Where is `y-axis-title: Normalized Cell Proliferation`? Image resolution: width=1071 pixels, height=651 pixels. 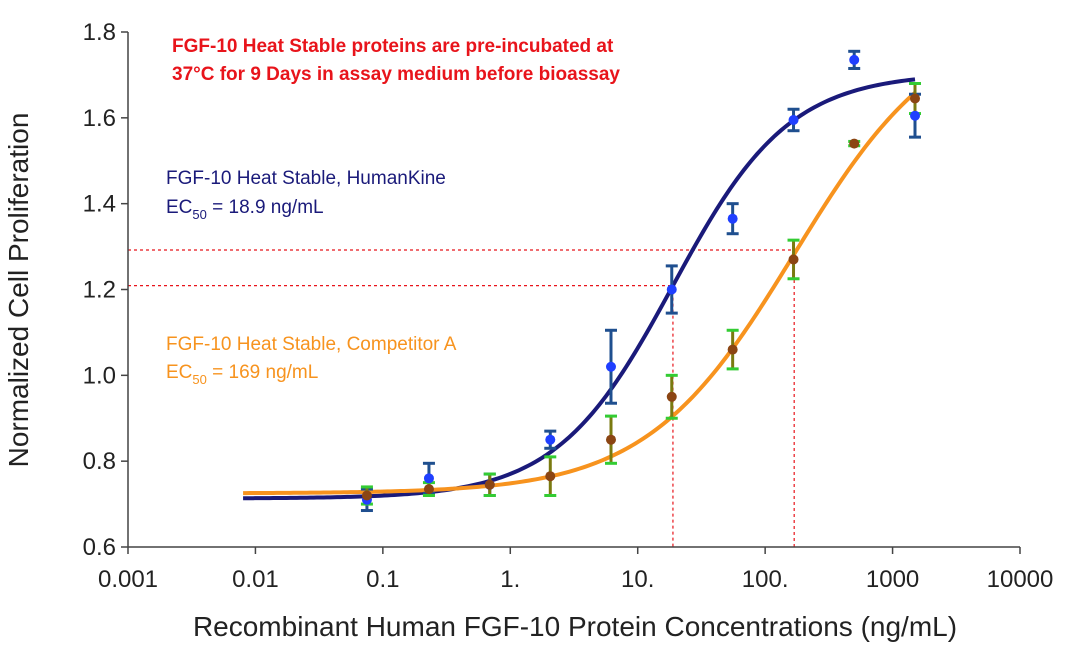 y-axis-title: Normalized Cell Proliferation is located at coordinates (18, 290).